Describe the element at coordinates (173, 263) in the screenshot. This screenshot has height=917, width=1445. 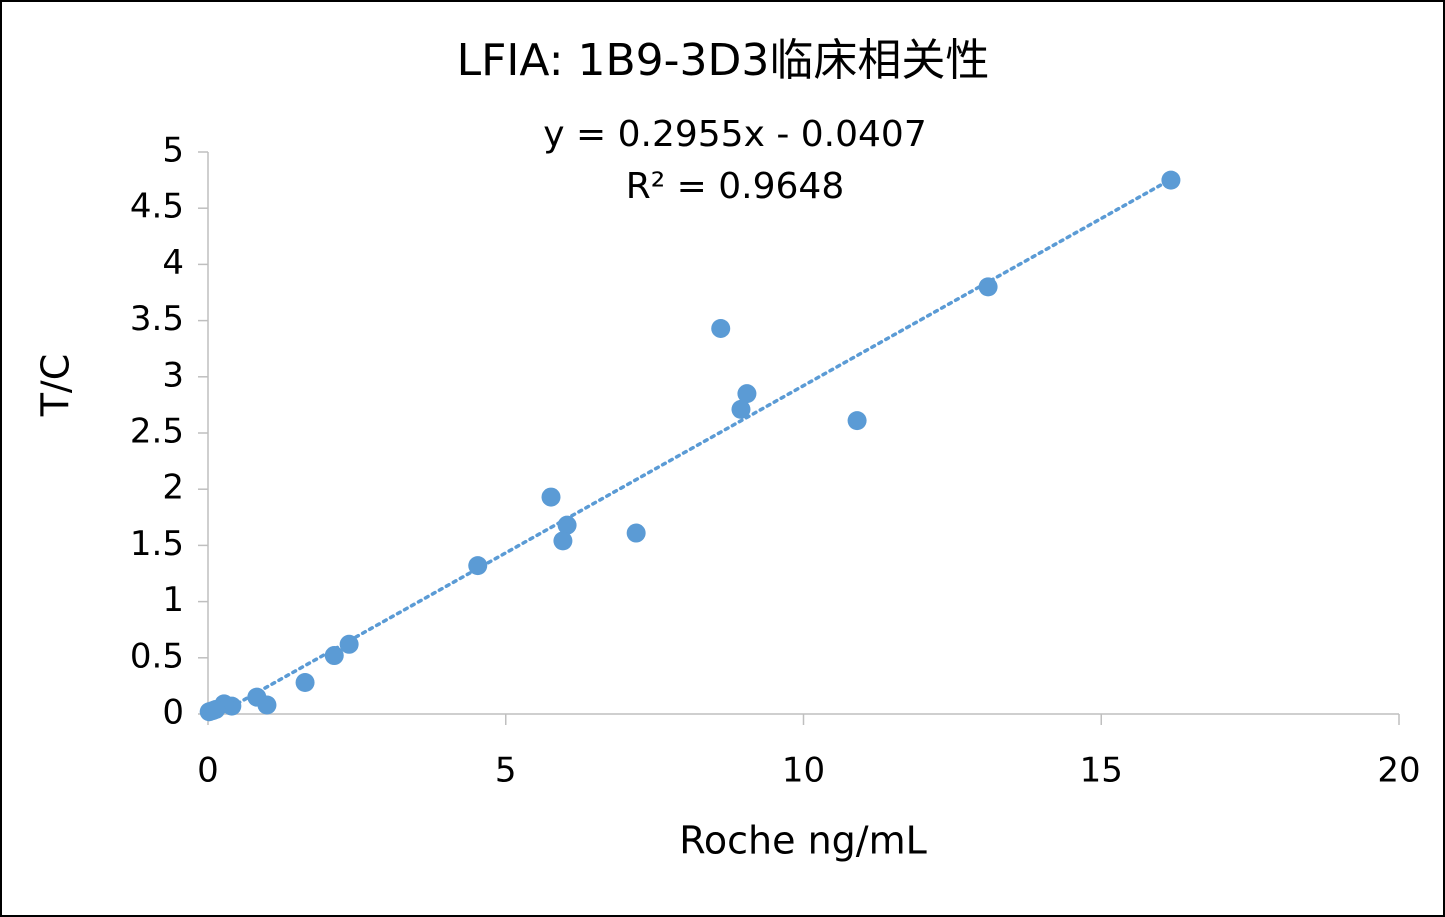
I see `y-tick-label: 4` at that location.